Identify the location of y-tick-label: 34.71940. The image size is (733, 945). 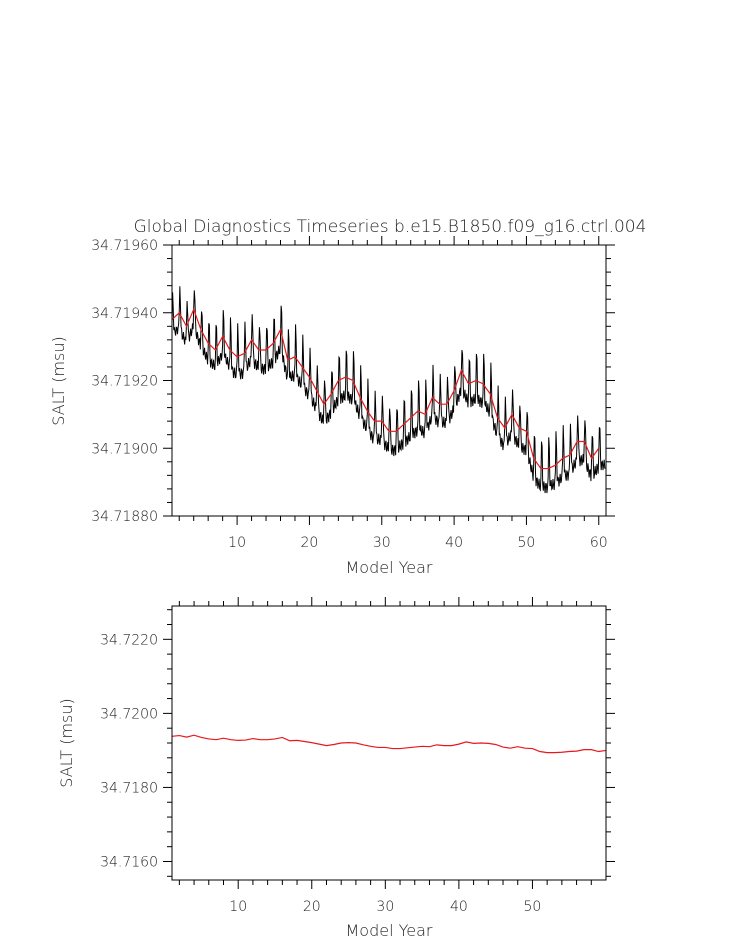
(124, 314).